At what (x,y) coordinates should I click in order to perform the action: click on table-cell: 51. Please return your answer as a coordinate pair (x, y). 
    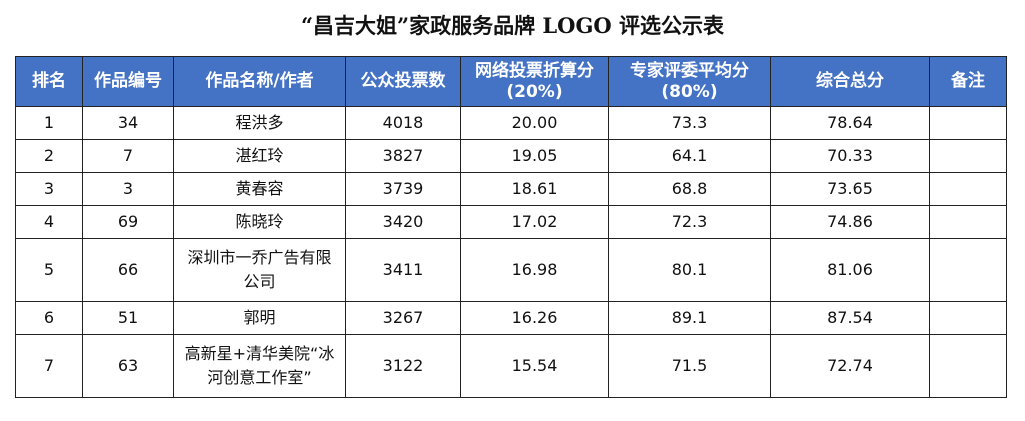
    Looking at the image, I should click on (128, 318).